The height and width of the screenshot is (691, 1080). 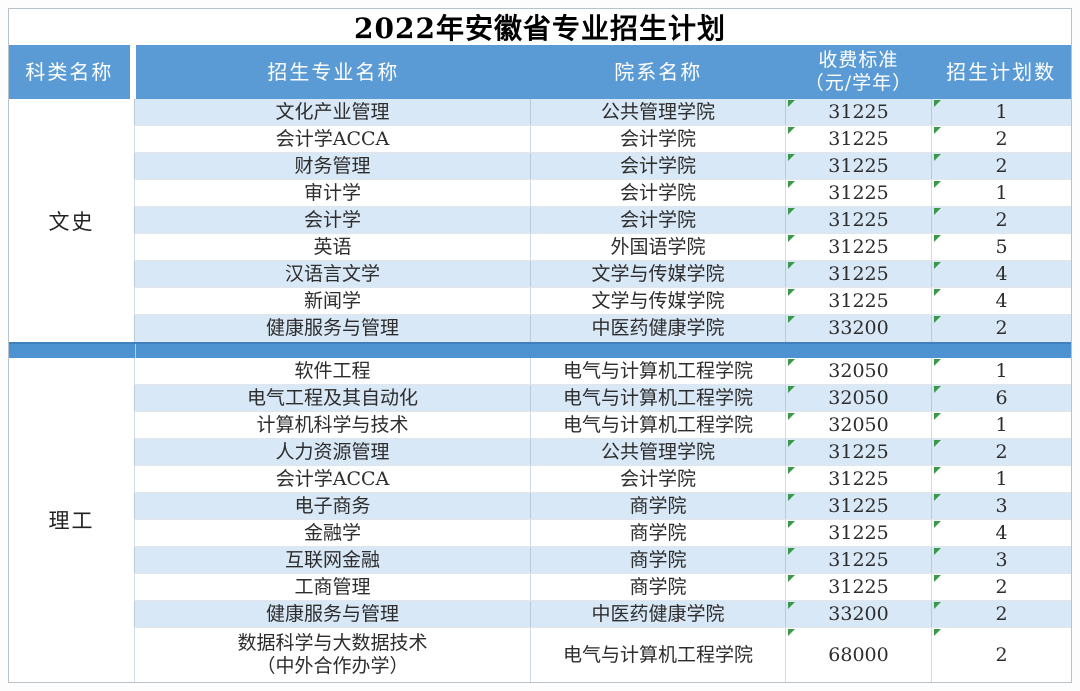 I want to click on major-cell: 计算机科学与技术, so click(x=332, y=425).